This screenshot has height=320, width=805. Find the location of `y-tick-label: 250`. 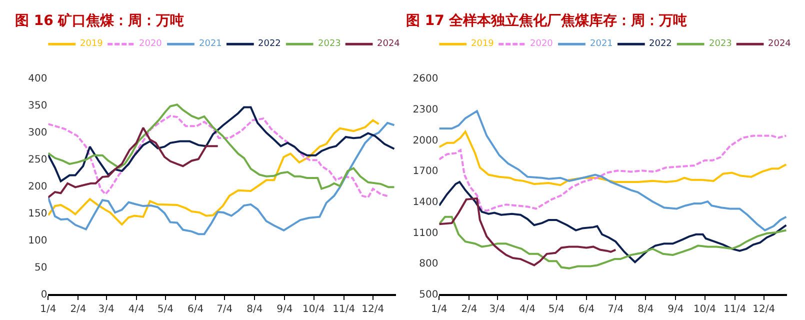

y-tick-label: 250 is located at coordinates (38, 160).